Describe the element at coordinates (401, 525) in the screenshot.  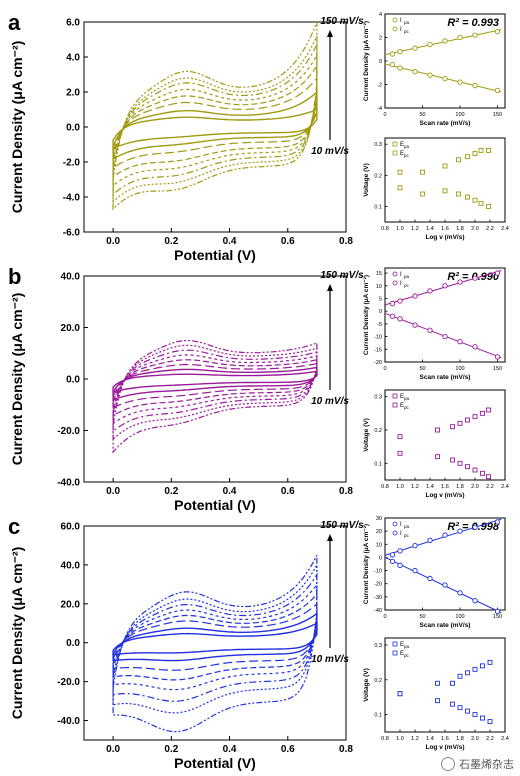
I see `legend-label: I` at that location.